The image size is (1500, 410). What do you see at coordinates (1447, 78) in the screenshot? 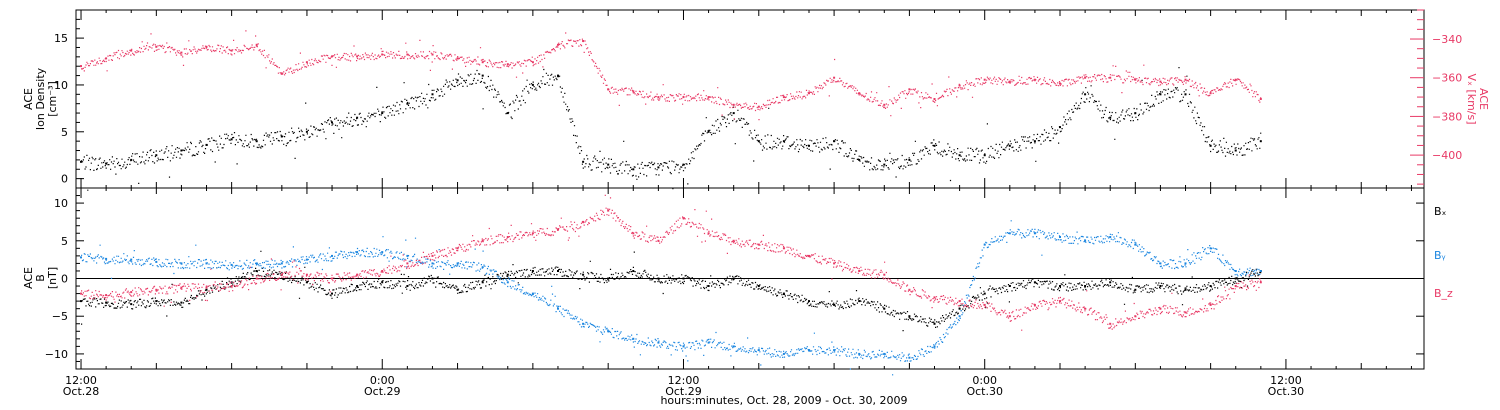
I see `top-right-tick-label: −360` at bounding box center [1447, 78].